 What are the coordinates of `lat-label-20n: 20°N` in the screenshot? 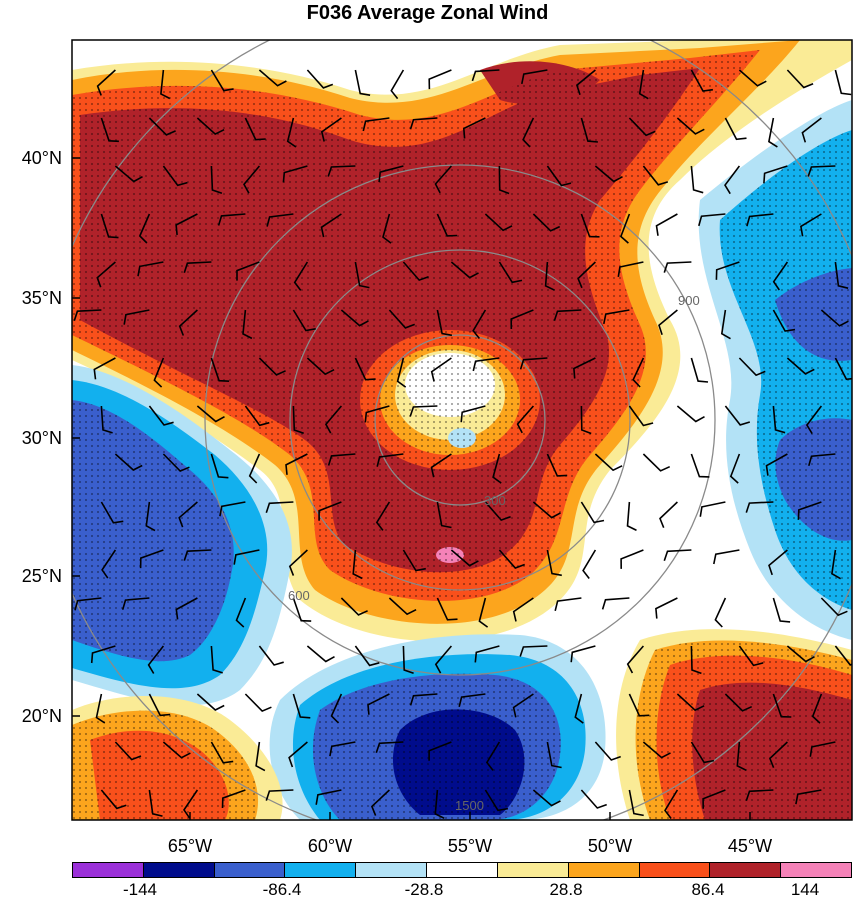 It's located at (41, 716).